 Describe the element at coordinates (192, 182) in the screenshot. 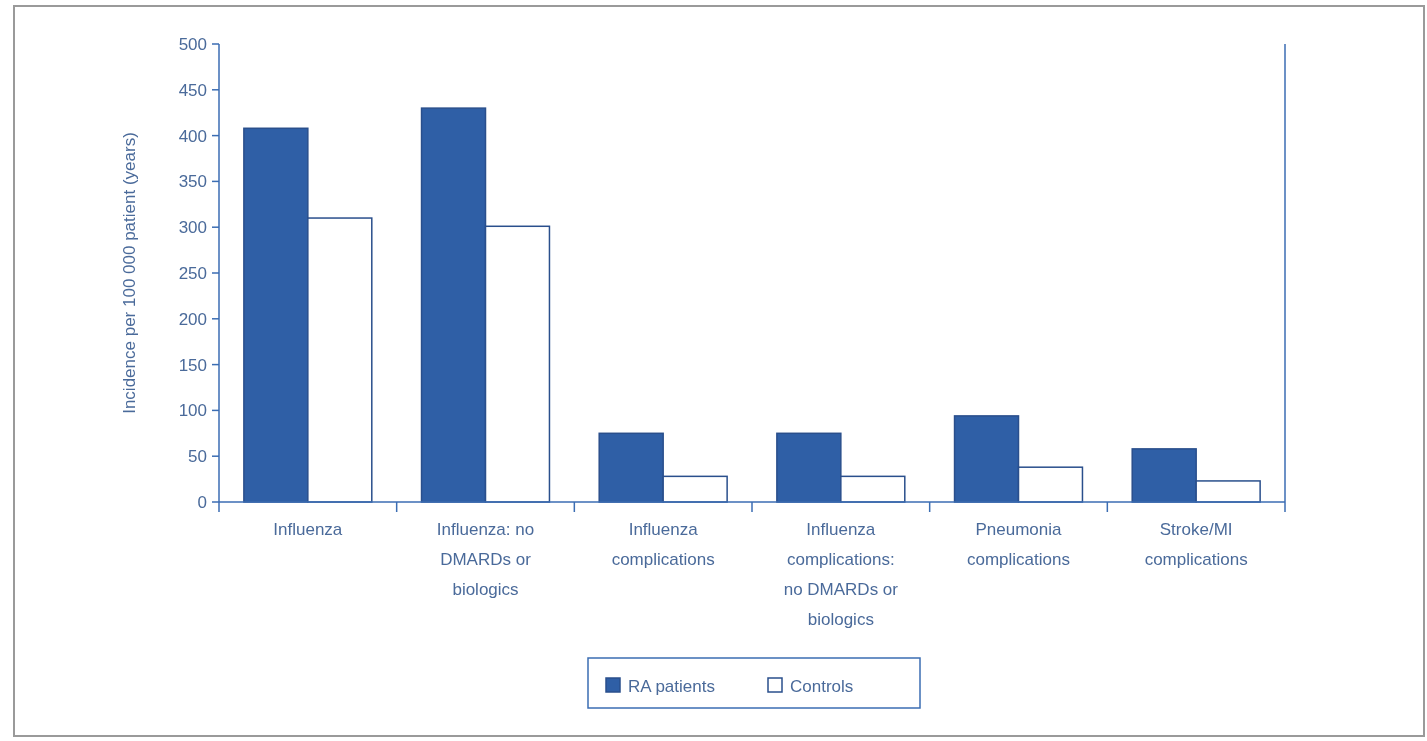

I see `y-tick-label: 350` at that location.